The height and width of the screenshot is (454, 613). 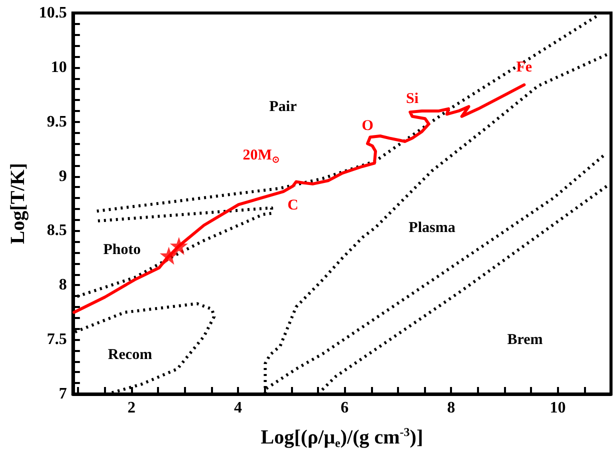 What do you see at coordinates (524, 67) in the screenshot?
I see `data-label: Fe` at bounding box center [524, 67].